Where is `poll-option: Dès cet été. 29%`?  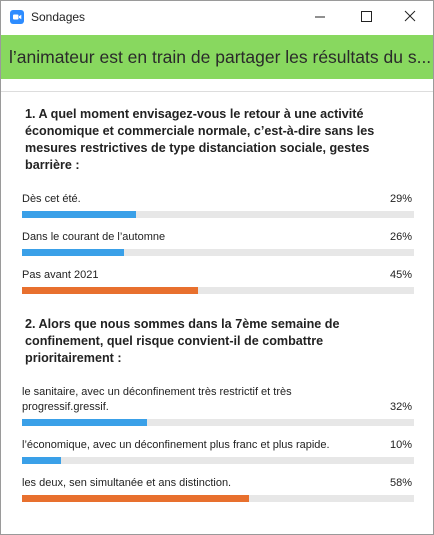
poll-option: Dès cet été. 29% is located at coordinates (218, 205).